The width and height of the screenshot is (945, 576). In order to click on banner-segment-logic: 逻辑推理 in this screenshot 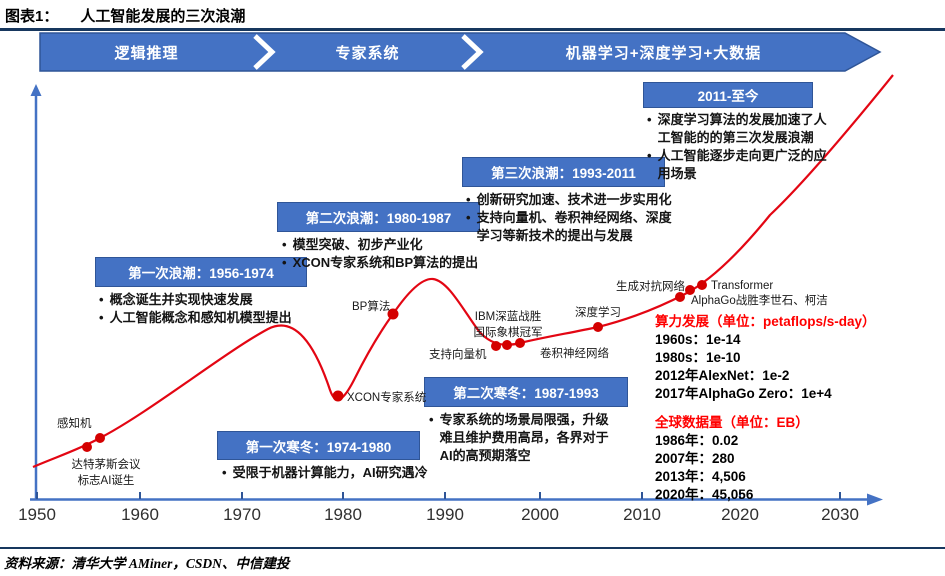, I will do `click(146, 53)`.